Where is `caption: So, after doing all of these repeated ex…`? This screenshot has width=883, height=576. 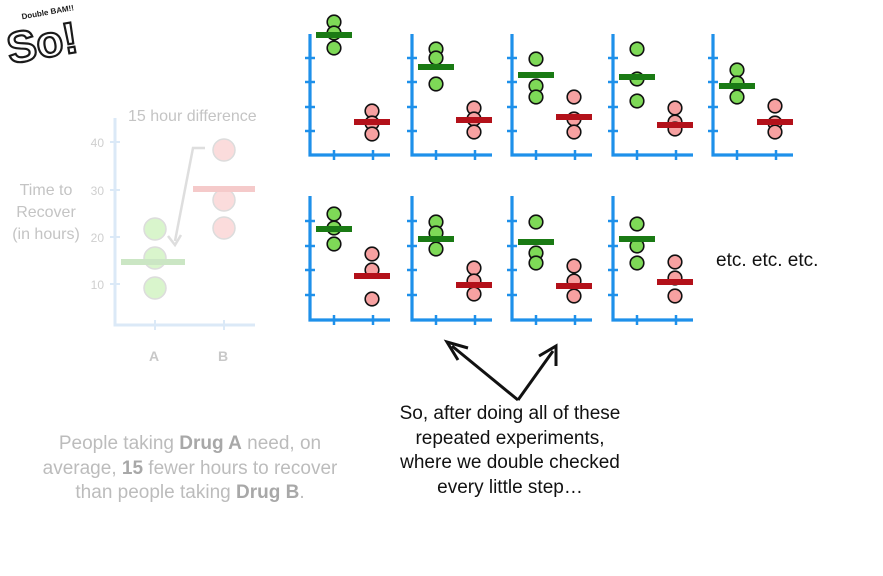 caption: So, after doing all of these repeated ex… is located at coordinates (510, 451).